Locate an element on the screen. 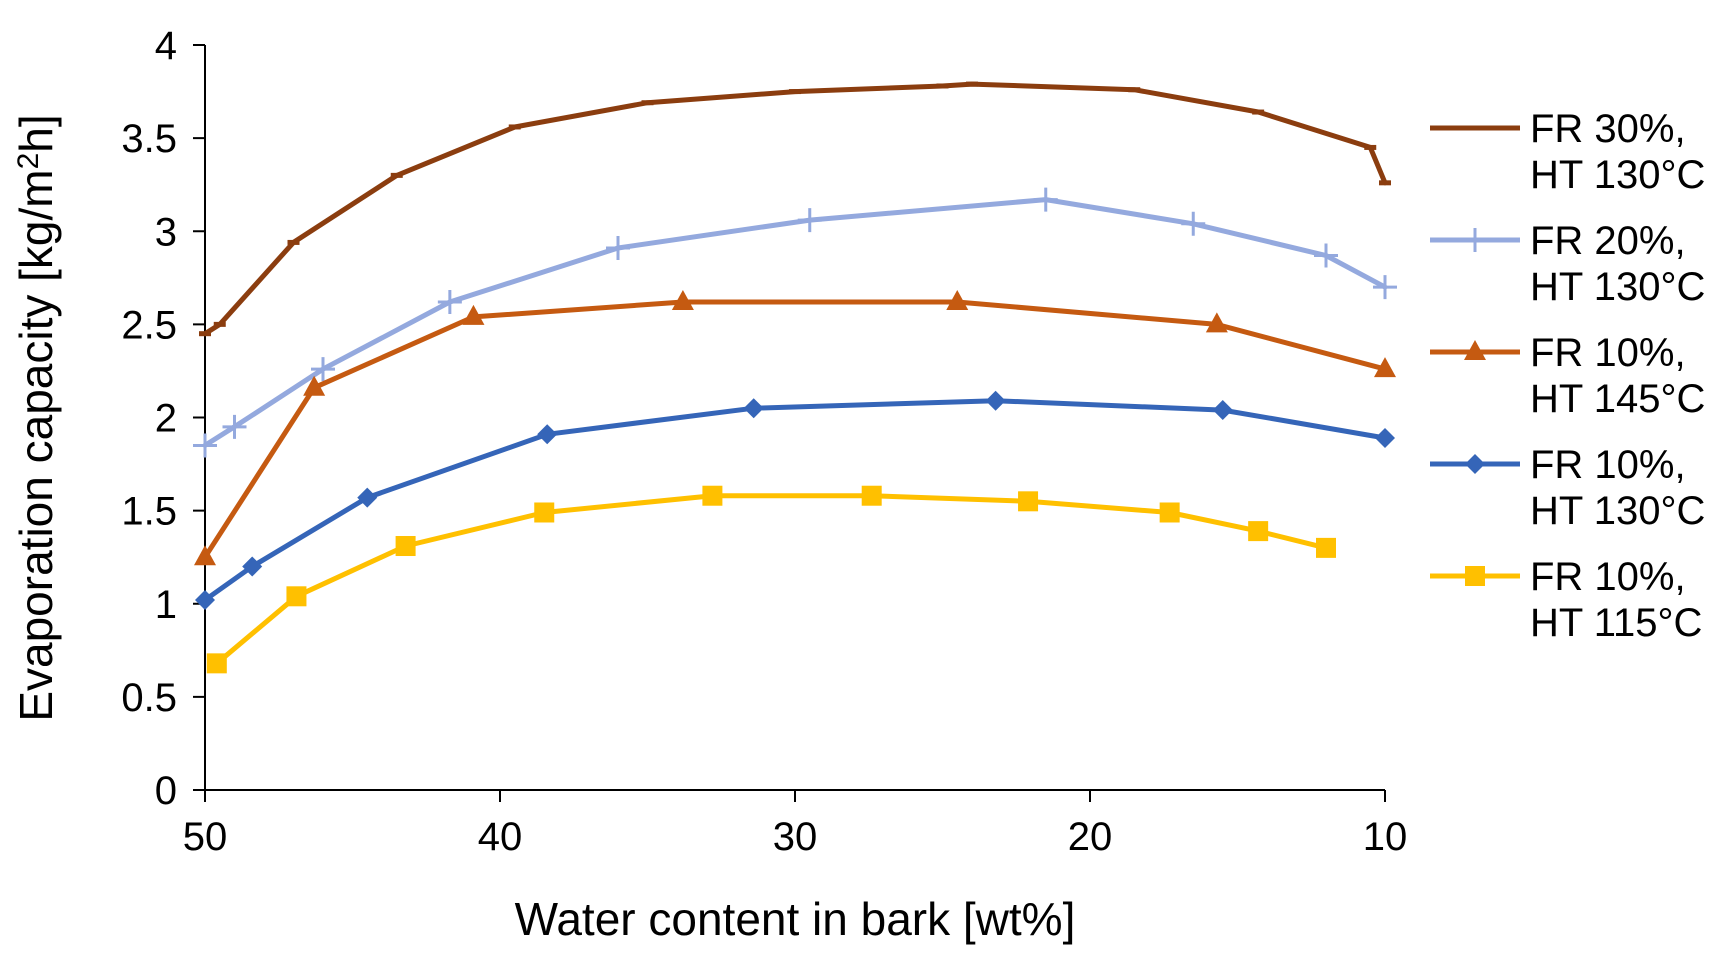 The height and width of the screenshot is (959, 1725). y-tick-label: 4 is located at coordinates (166, 46).